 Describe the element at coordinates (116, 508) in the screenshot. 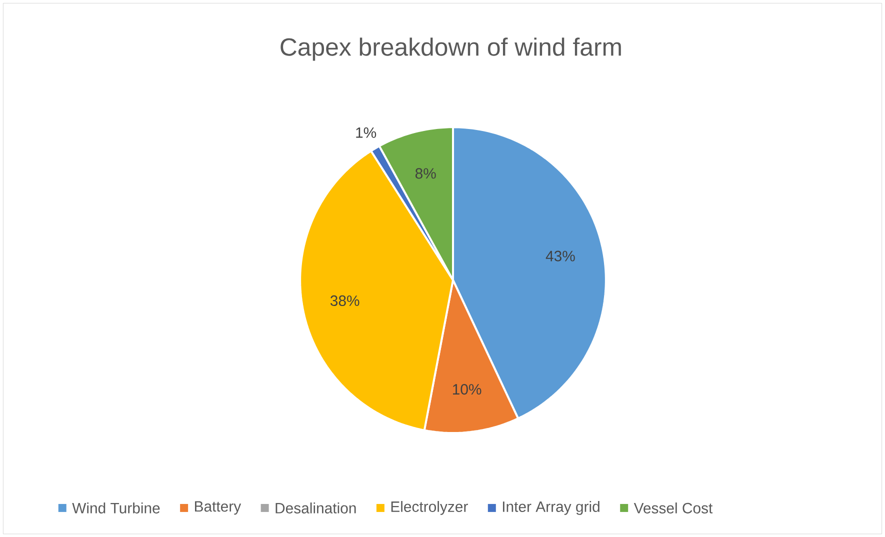

I see `legend-label: Wind Turbine` at that location.